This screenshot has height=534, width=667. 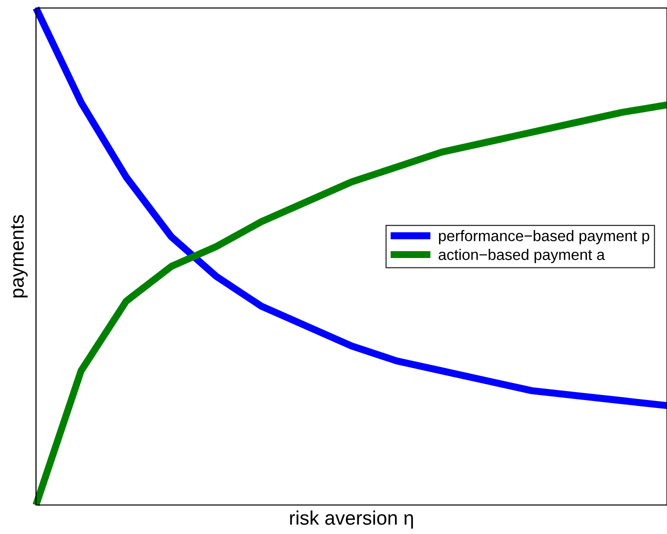 What do you see at coordinates (544, 237) in the screenshot?
I see `legend-label: performance−based payment p` at bounding box center [544, 237].